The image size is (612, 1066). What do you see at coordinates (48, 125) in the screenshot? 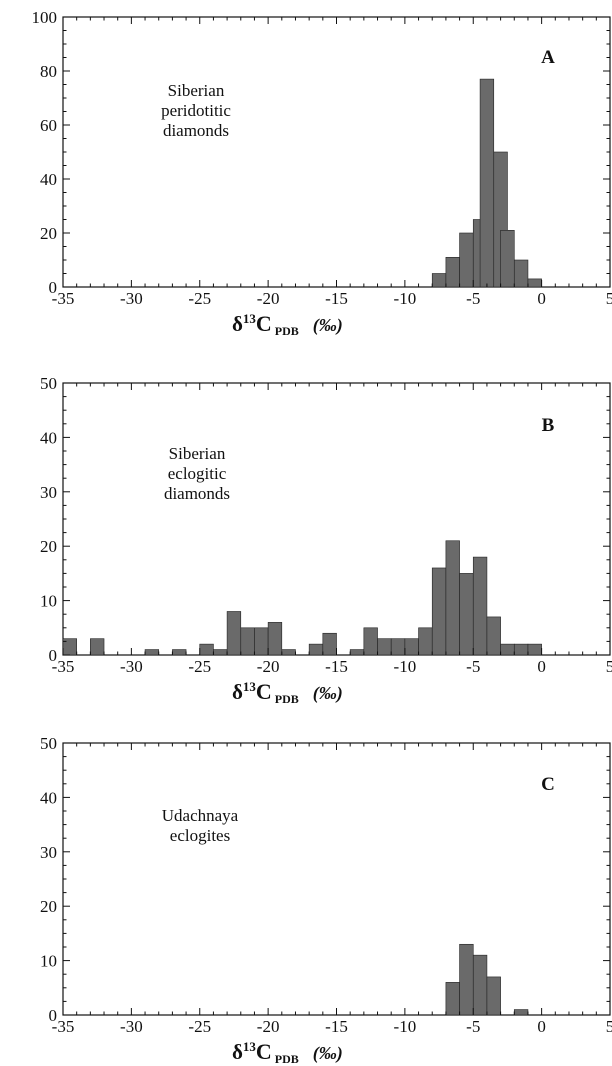
I see `y-tick-label: 60` at bounding box center [48, 125].